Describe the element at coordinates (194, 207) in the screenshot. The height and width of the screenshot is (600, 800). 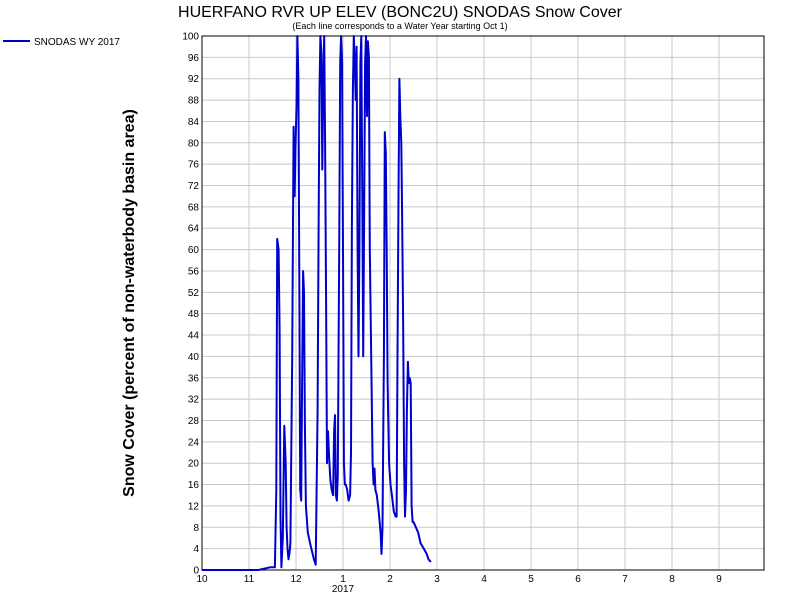
I see `y-tick-label: 68` at that location.